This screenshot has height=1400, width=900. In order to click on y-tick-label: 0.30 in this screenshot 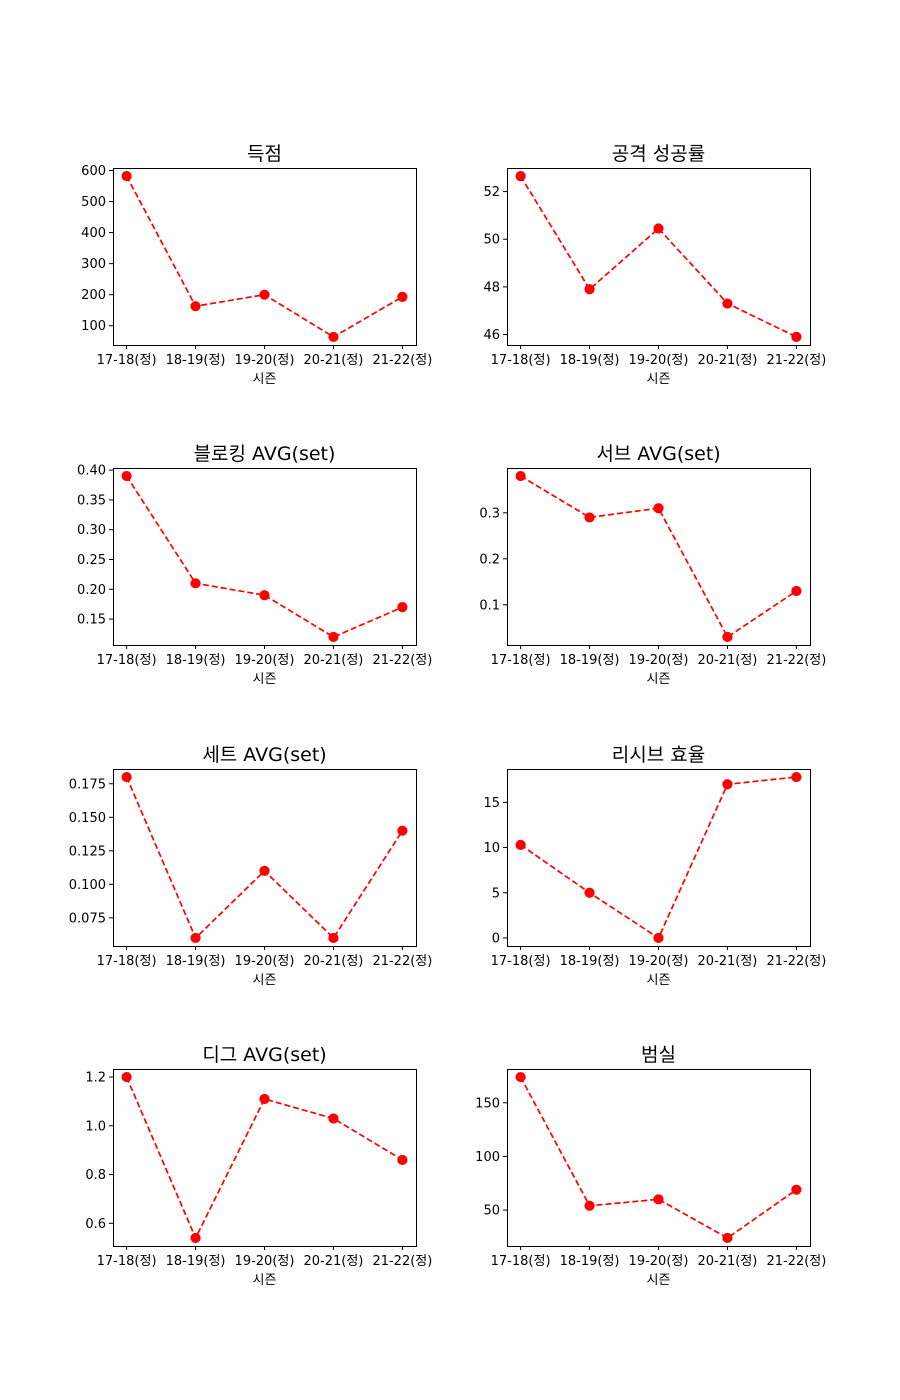, I will do `click(91, 530)`.